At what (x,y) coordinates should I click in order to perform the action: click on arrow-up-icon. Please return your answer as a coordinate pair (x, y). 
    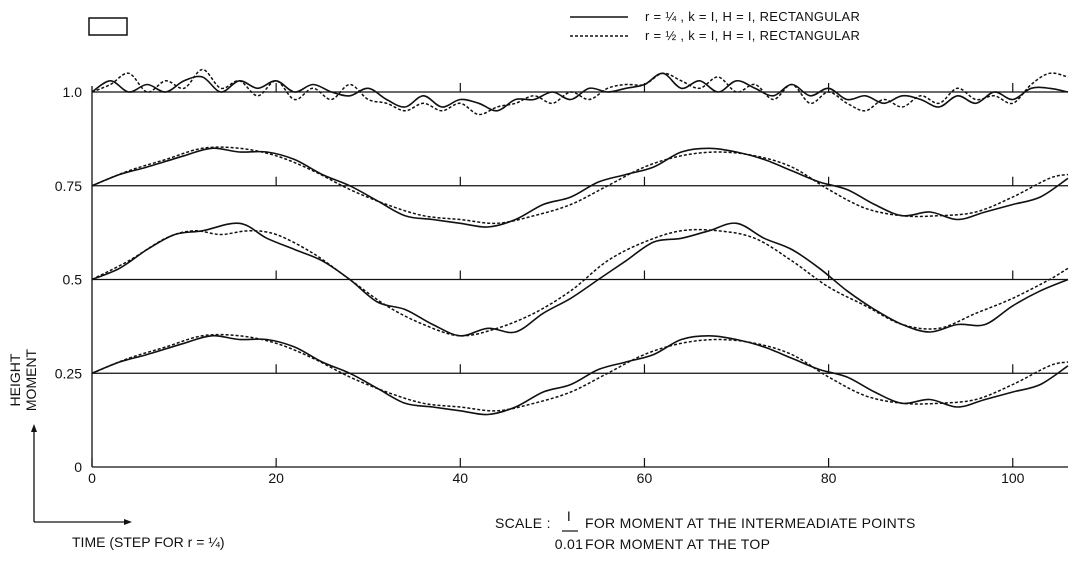
    Looking at the image, I should click on (34, 428).